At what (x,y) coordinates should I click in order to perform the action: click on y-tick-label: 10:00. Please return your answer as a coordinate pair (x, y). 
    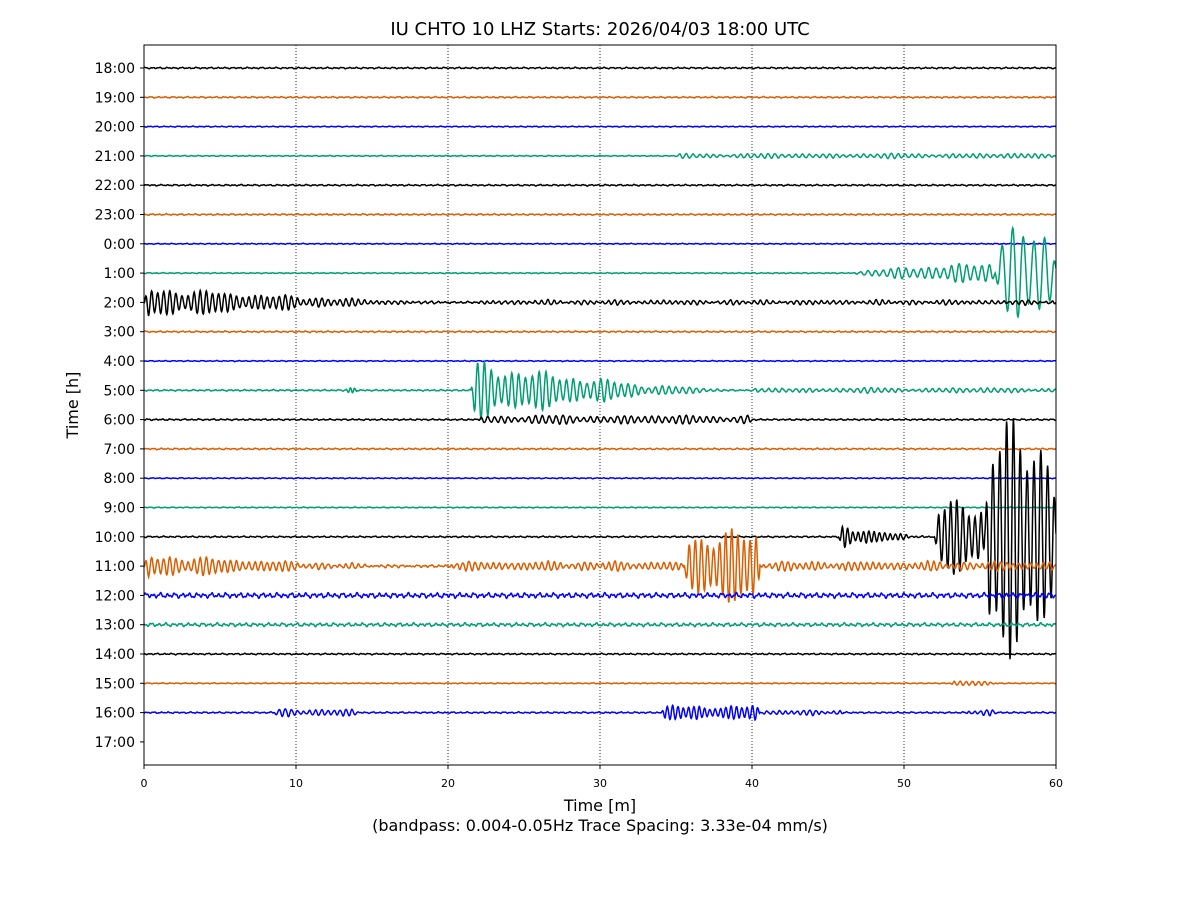
    Looking at the image, I should click on (115, 538).